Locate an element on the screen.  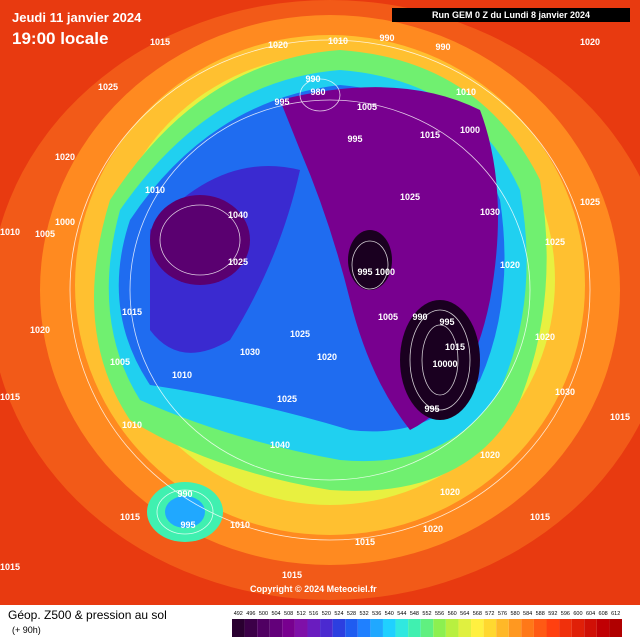
footer-title: Géop. Z500 & pression au sol is located at coordinates (87, 615).